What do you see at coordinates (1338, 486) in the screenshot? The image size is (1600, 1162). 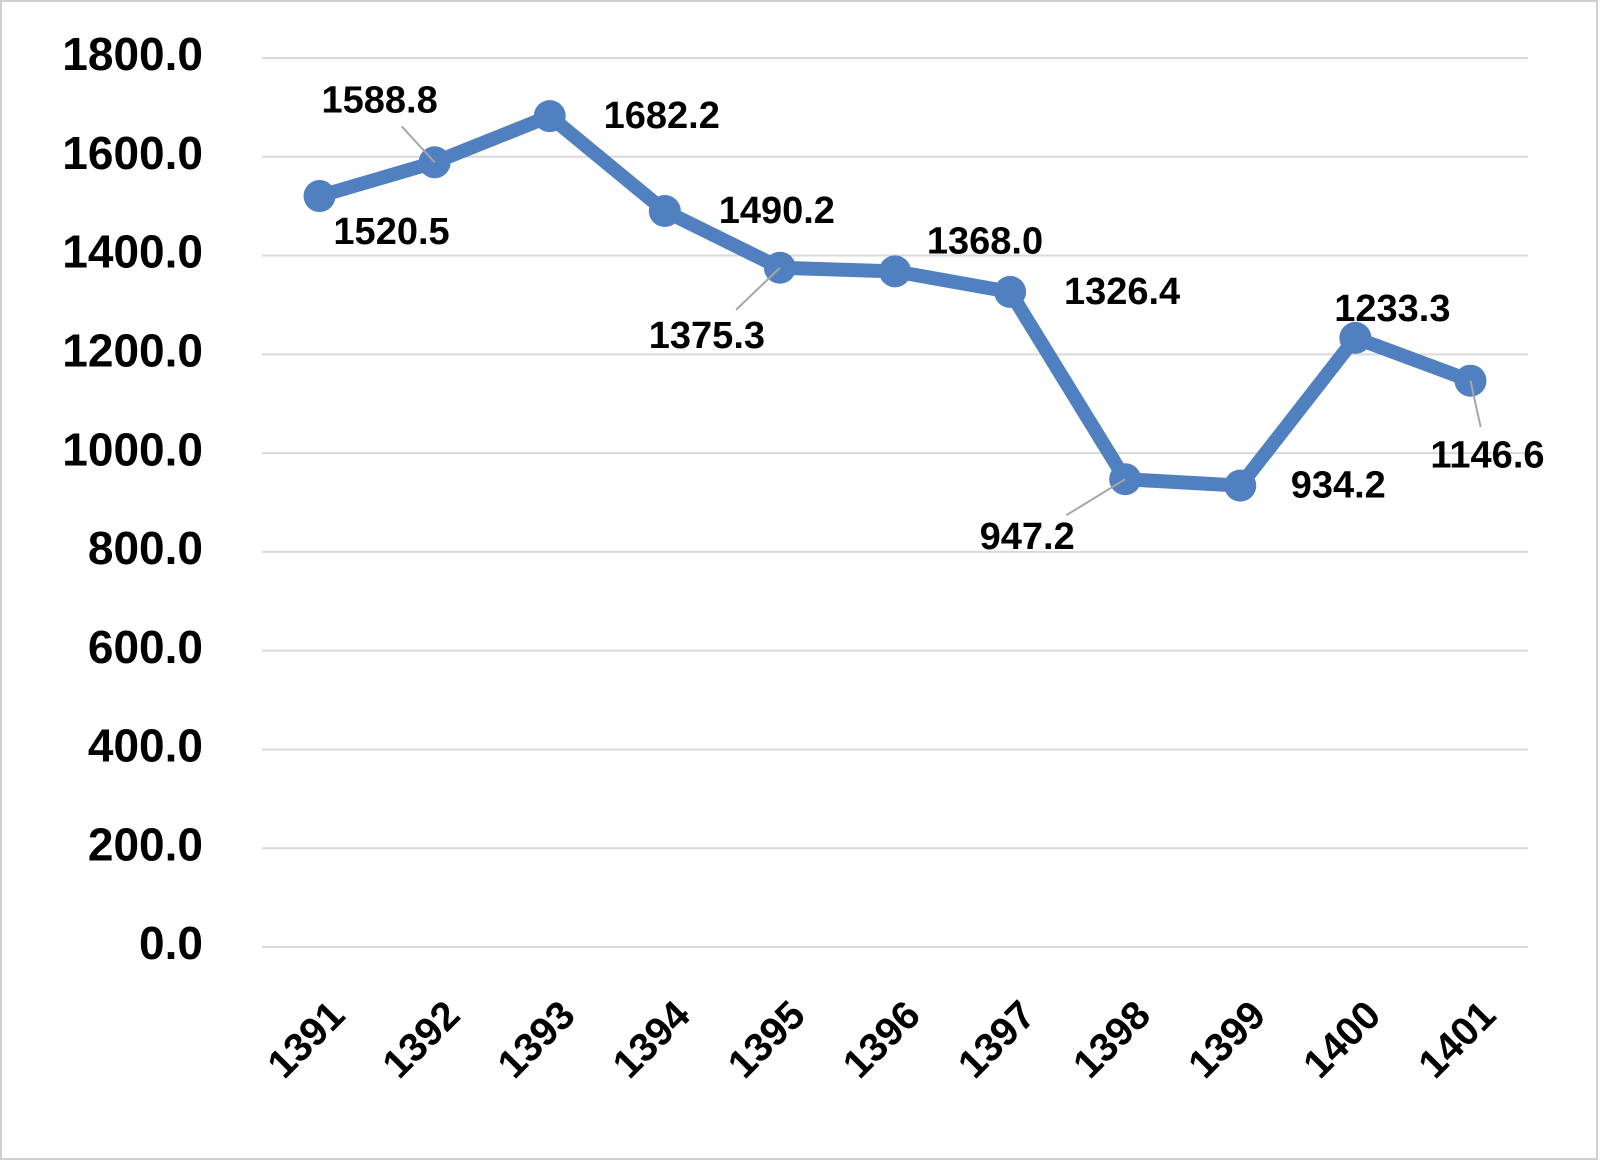 I see `data-label: 934.2` at bounding box center [1338, 486].